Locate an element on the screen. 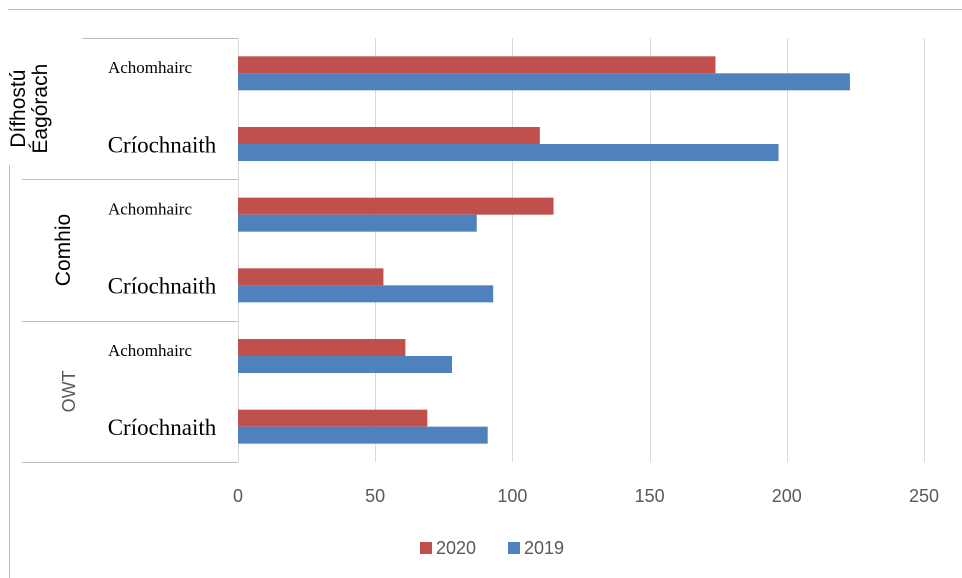 The image size is (962, 578). legend-label-2020: 2020 is located at coordinates (456, 548).